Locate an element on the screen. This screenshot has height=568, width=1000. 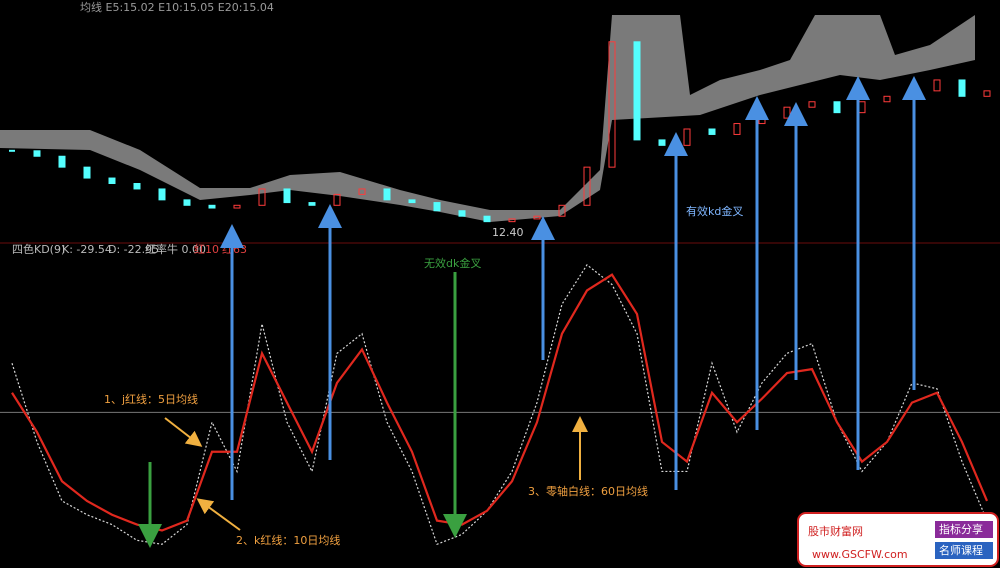
watermark: 股市财富网 www.GSCFW.com 指标分享 名师课程 is located at coordinates (898, 539).